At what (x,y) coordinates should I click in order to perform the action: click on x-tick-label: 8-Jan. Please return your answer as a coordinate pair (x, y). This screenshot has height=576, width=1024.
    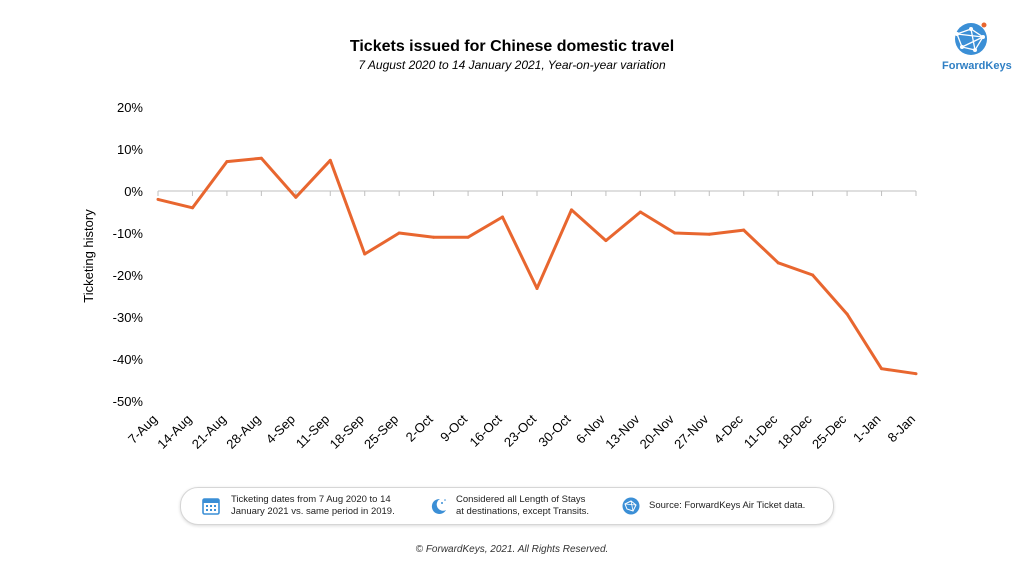
    Looking at the image, I should click on (902, 429).